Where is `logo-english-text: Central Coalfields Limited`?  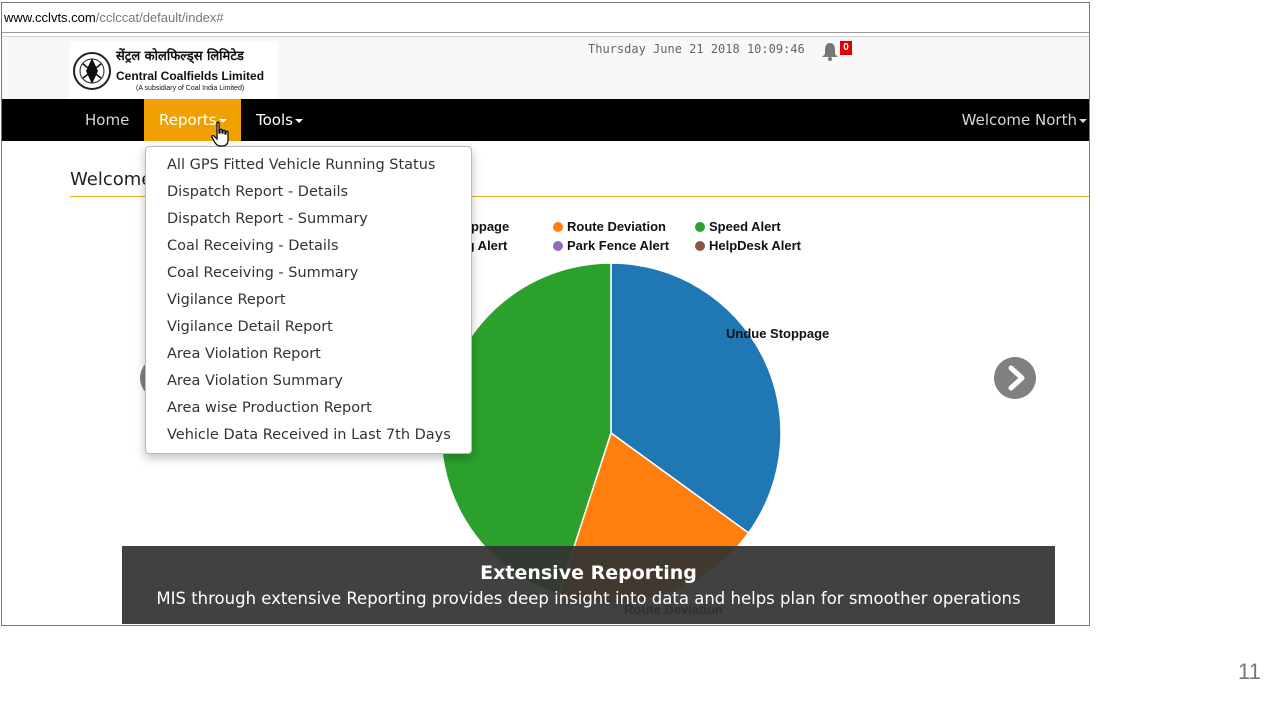 logo-english-text: Central Coalfields Limited is located at coordinates (190, 76).